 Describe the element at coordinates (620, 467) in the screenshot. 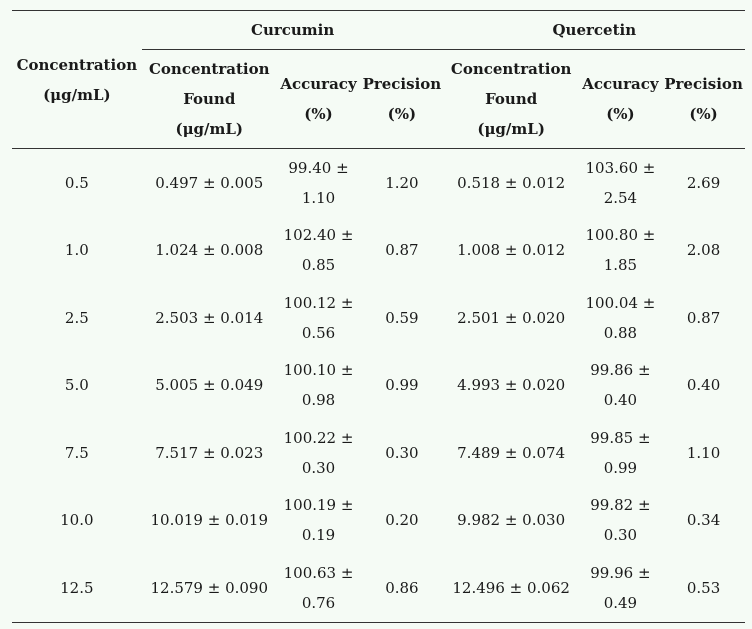

I see `quercetin-accuracy-cell-line: 0.99` at that location.